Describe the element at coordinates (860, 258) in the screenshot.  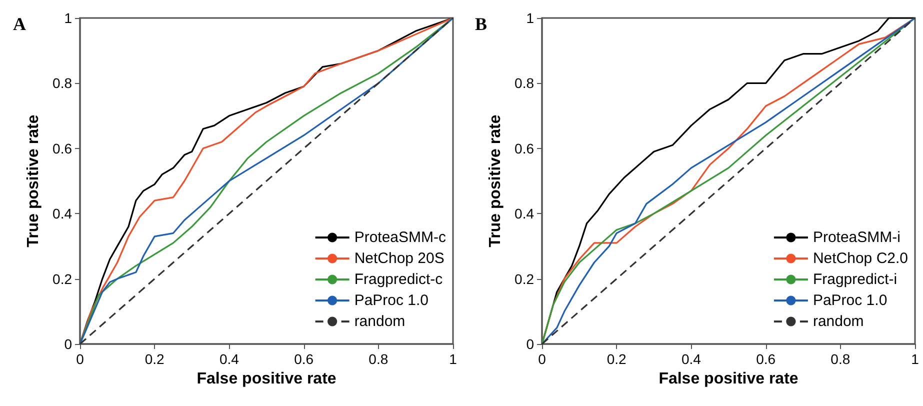
I see `legend-label: NetChop C2.0` at that location.